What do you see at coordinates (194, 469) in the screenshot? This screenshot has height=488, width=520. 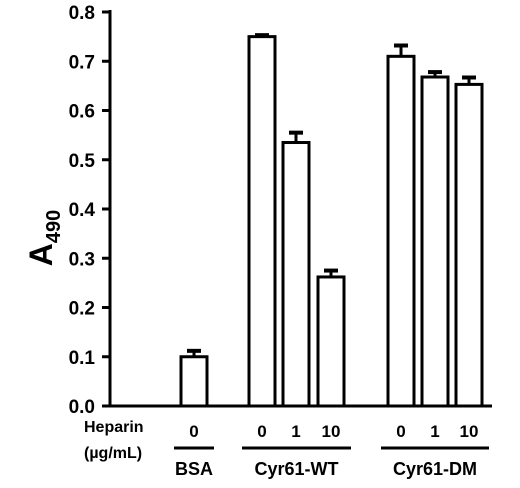 I see `group-label: BSA` at bounding box center [194, 469].